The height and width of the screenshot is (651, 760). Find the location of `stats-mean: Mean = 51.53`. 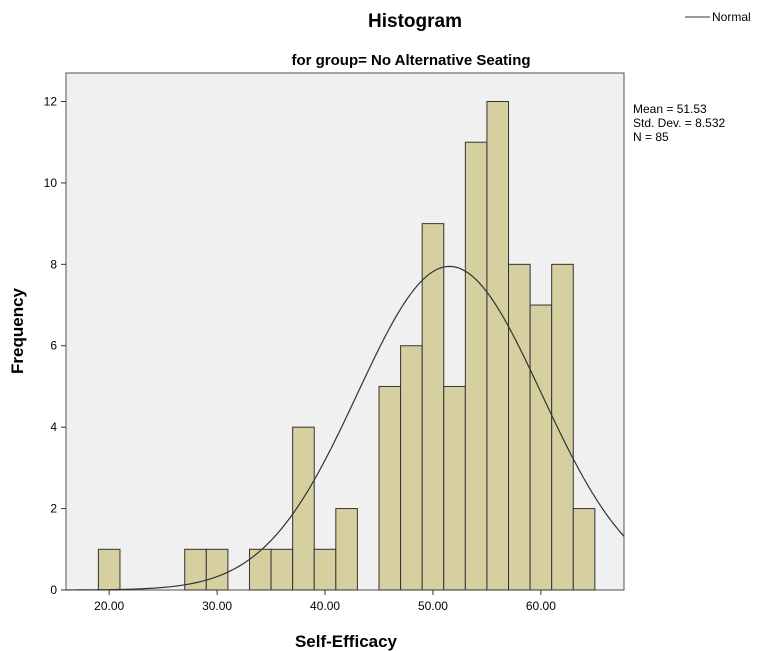

stats-mean: Mean = 51.53 is located at coordinates (670, 109).